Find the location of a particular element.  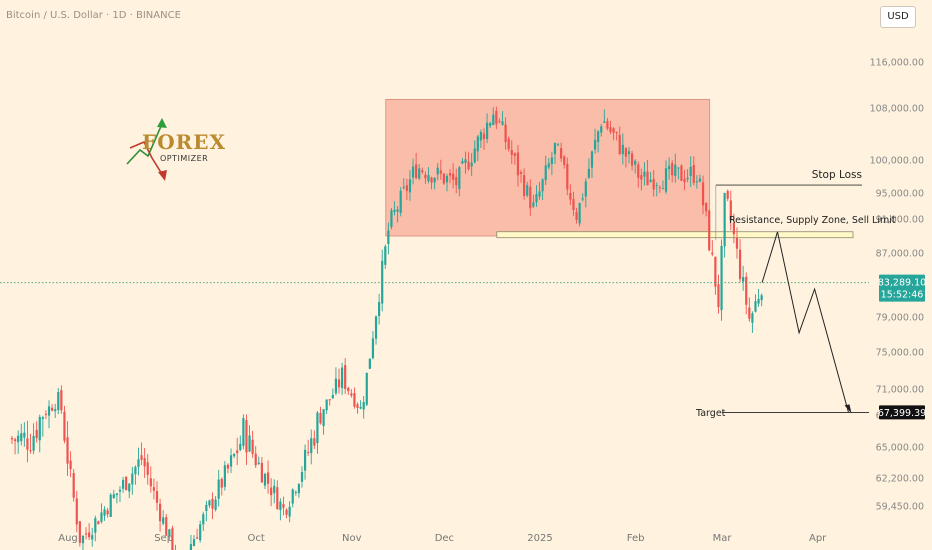

logo-text-bottom: OPTIMIZER is located at coordinates (184, 158).